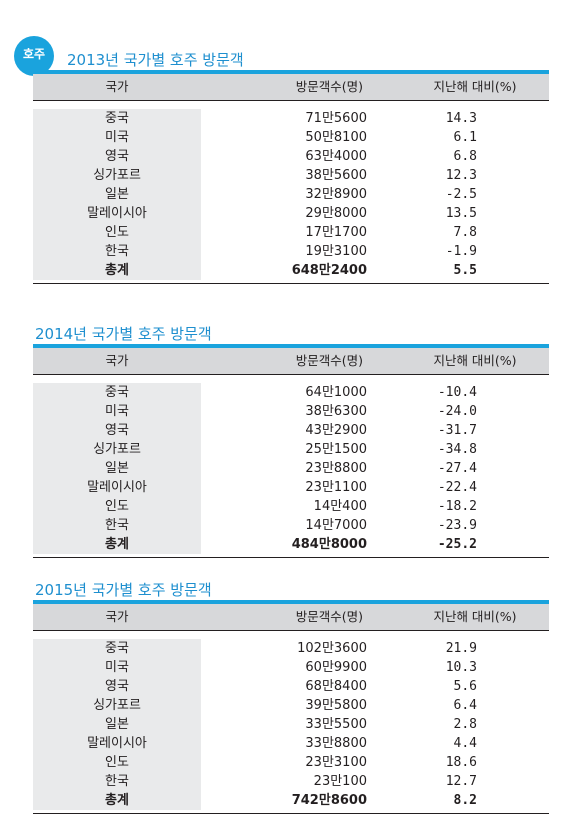 Image resolution: width=565 pixels, height=826 pixels. I want to click on visitors-cell: 23만100, so click(340, 781).